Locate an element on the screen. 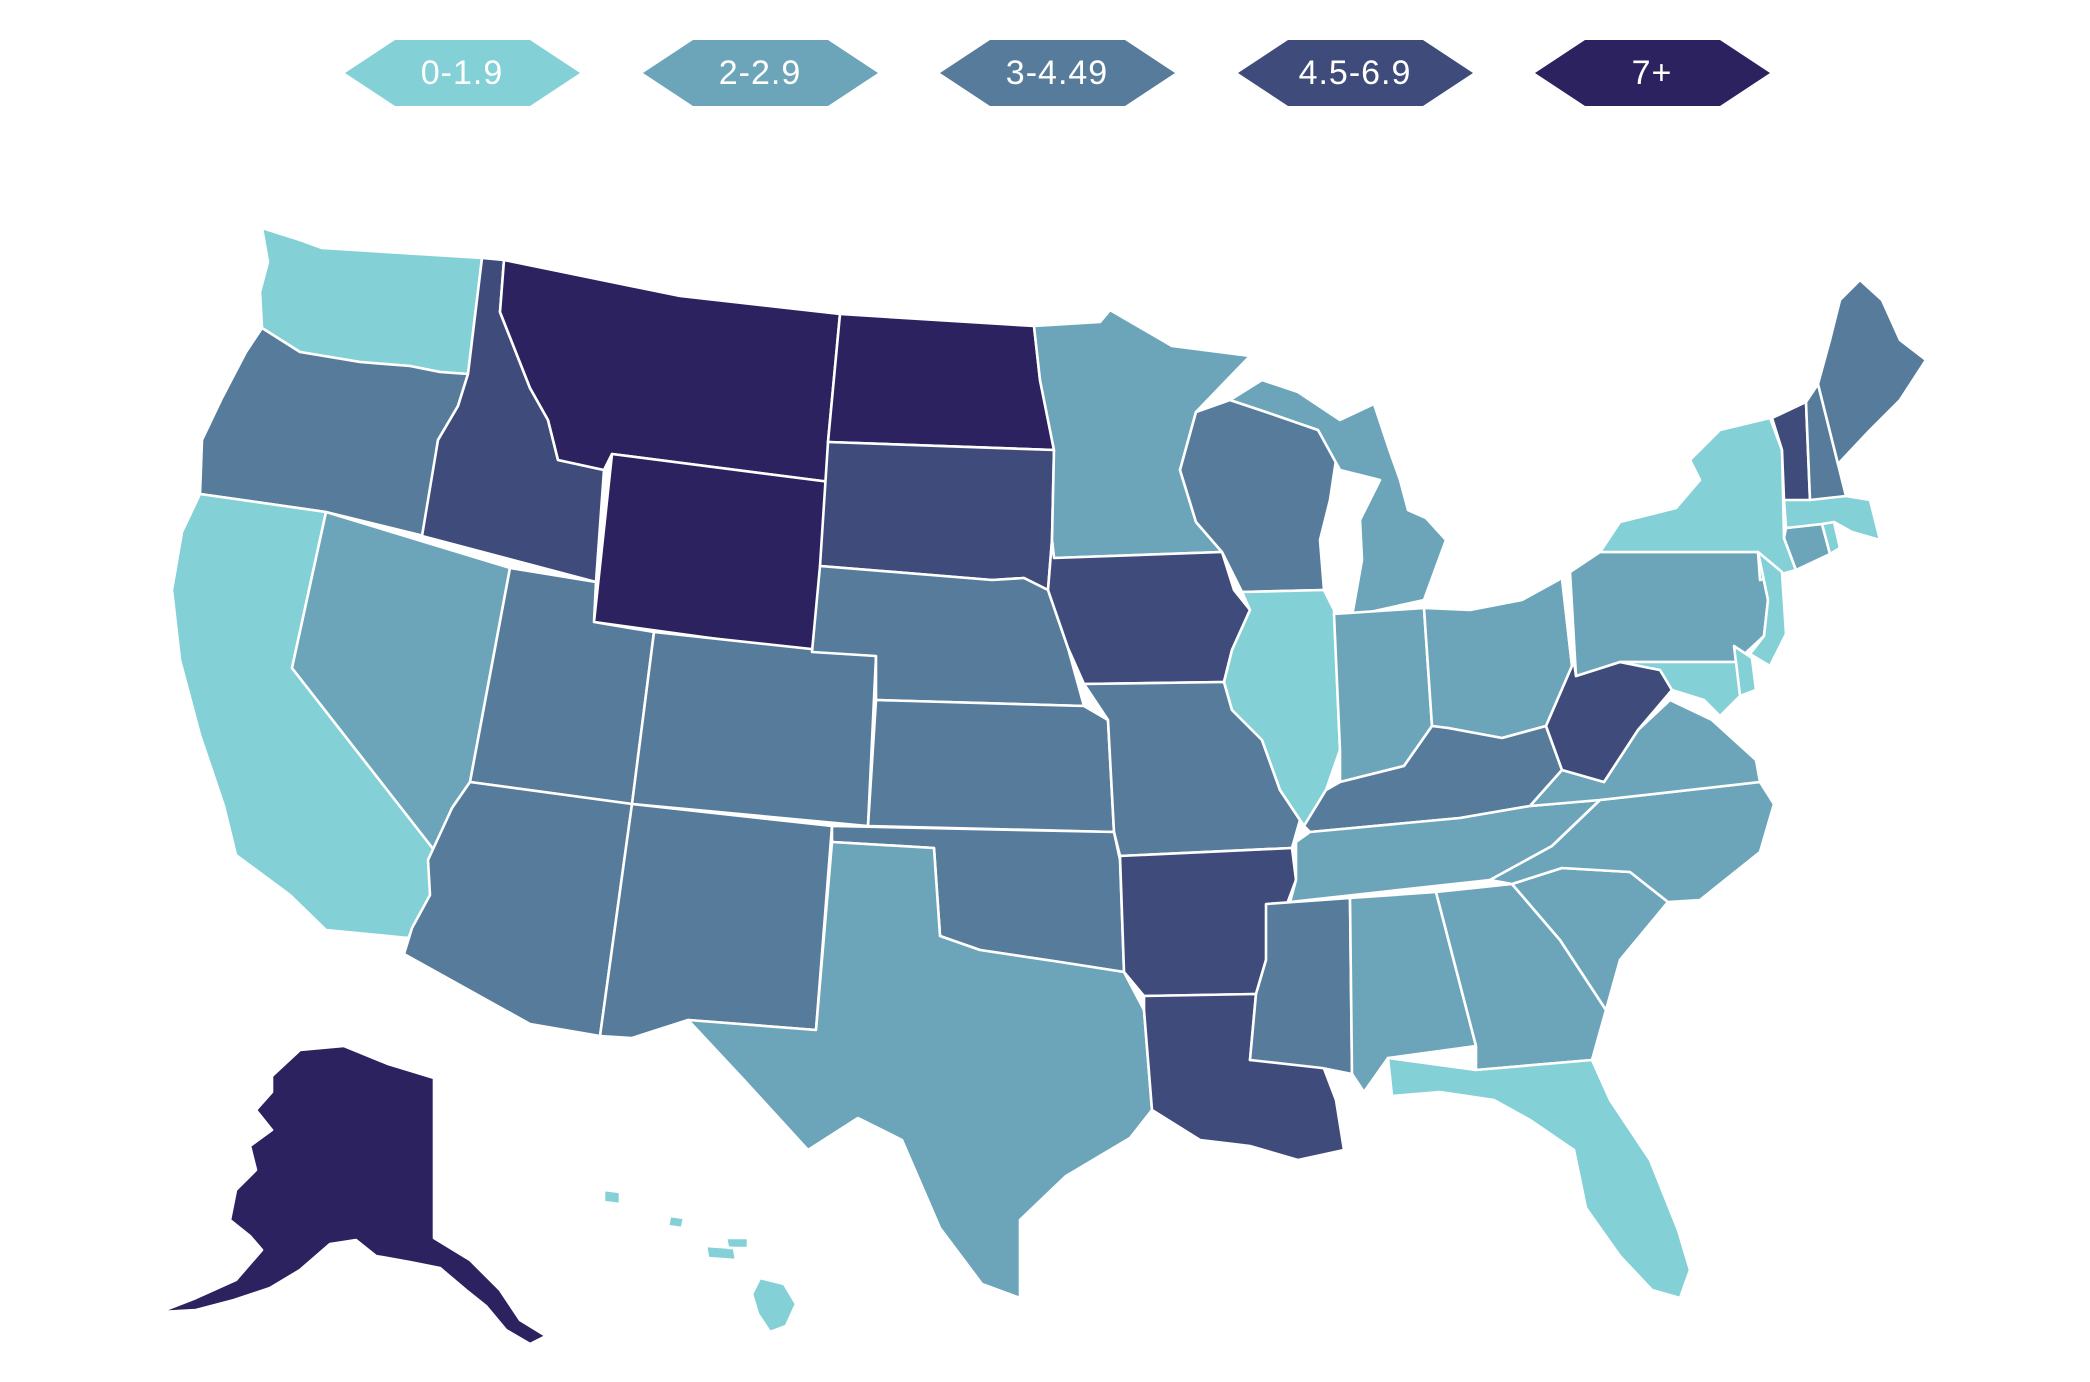 The image size is (2090, 1382). state-tx is located at coordinates (920, 1070).